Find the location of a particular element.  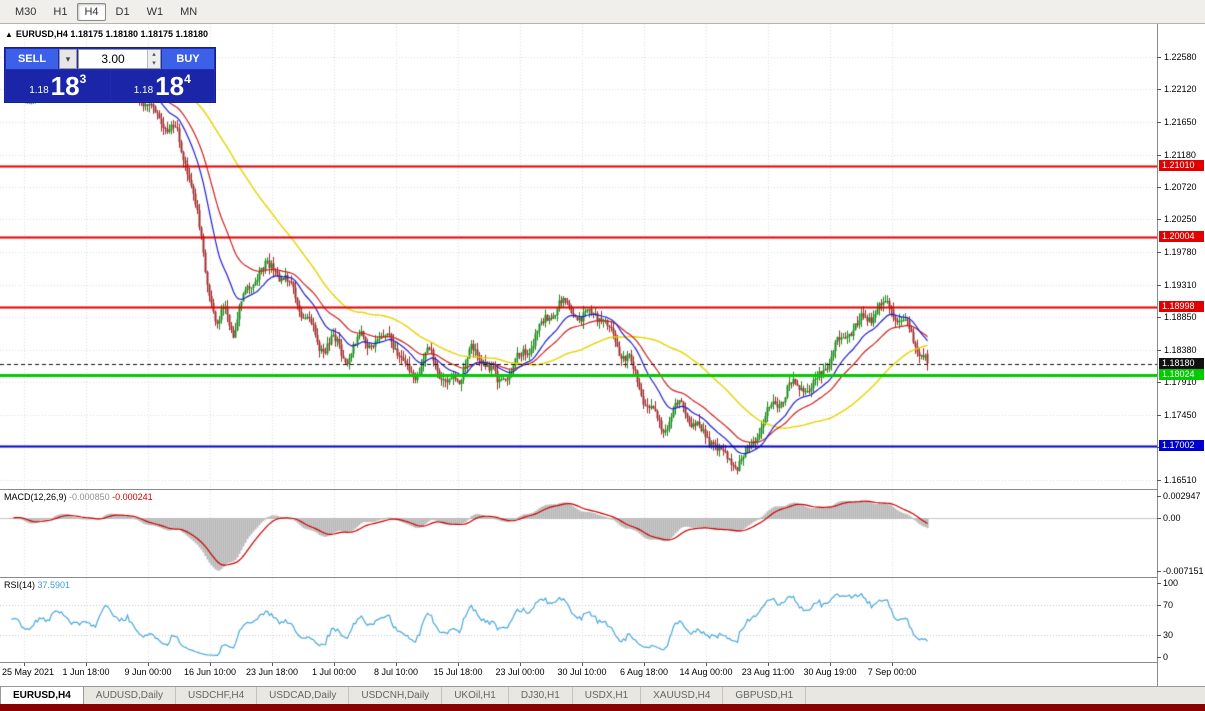

lot-decrease-button: ▾ is located at coordinates (154, 63).